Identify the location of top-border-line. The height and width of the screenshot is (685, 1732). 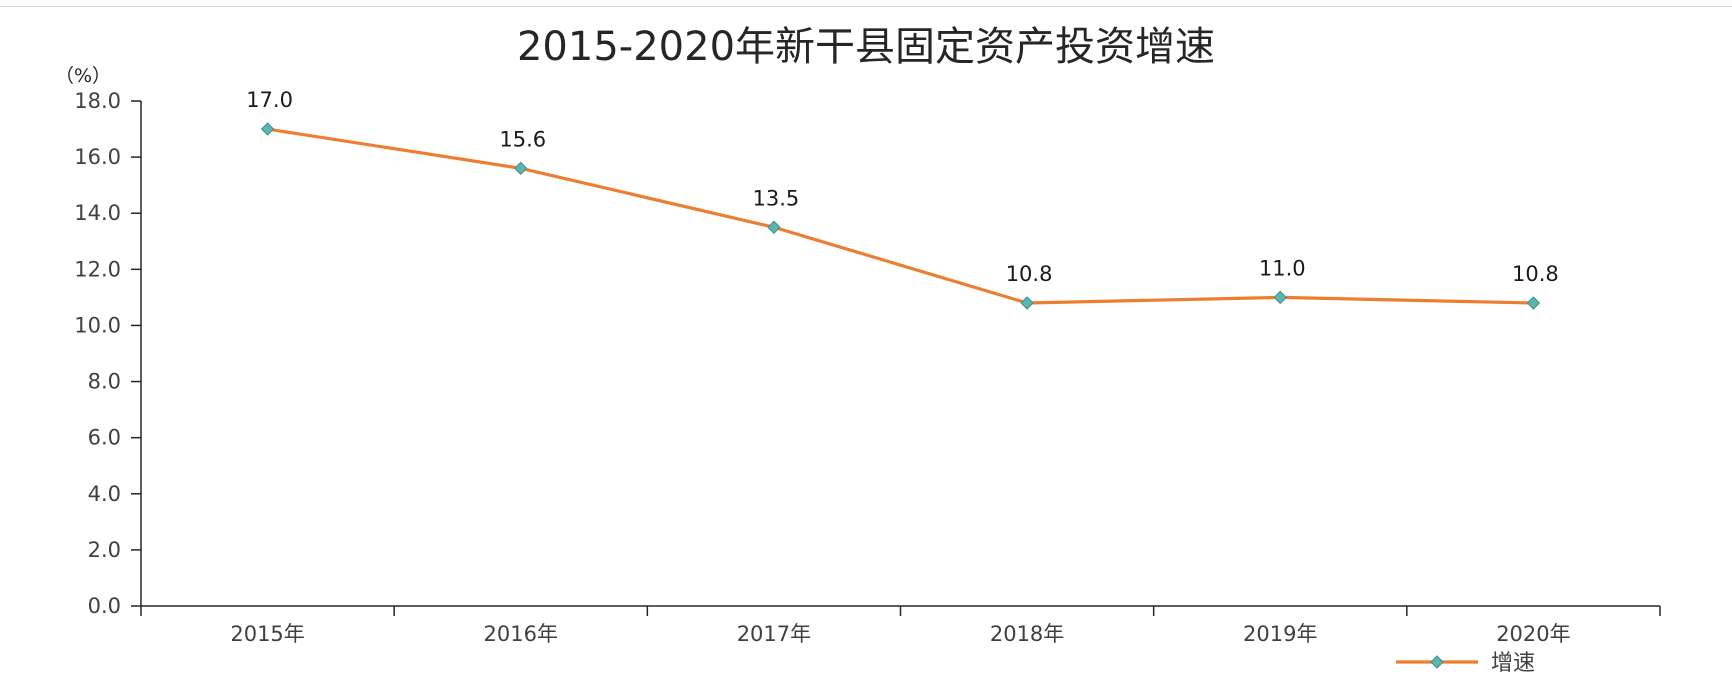
(866, 6).